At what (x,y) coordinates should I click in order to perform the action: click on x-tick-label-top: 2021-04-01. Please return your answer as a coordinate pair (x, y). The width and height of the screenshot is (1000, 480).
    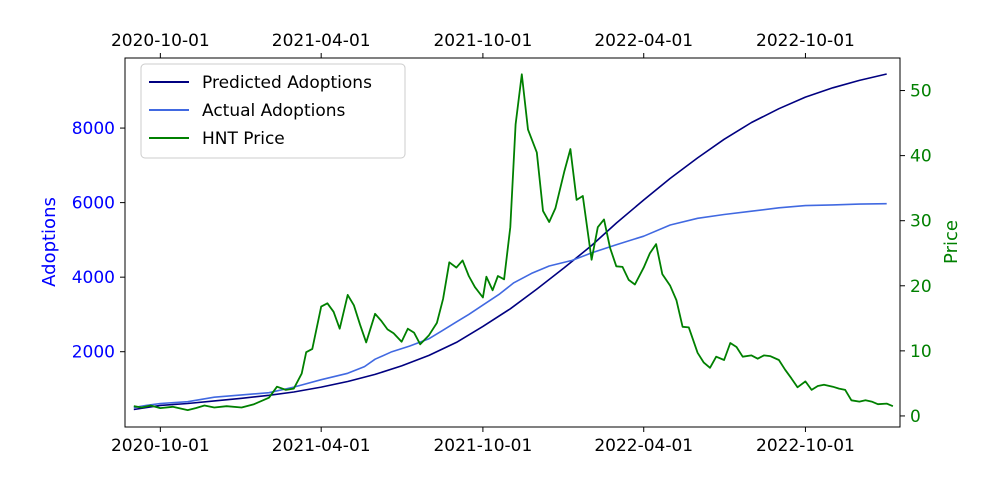
    Looking at the image, I should click on (321, 41).